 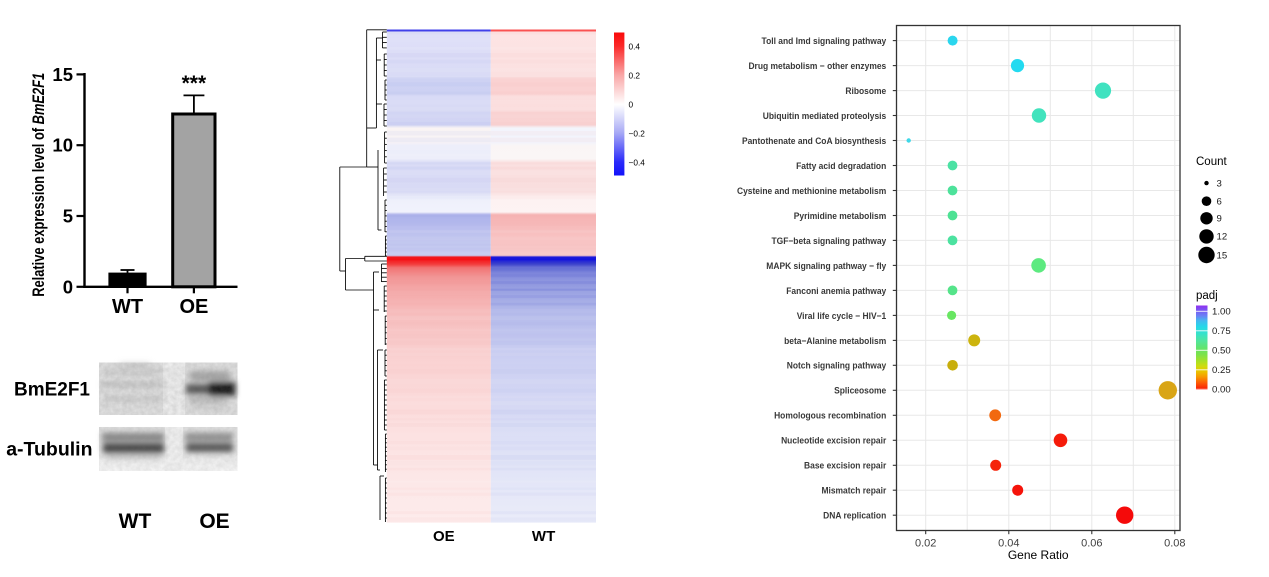 What do you see at coordinates (1211, 162) in the screenshot?
I see `svg-text: Count` at bounding box center [1211, 162].